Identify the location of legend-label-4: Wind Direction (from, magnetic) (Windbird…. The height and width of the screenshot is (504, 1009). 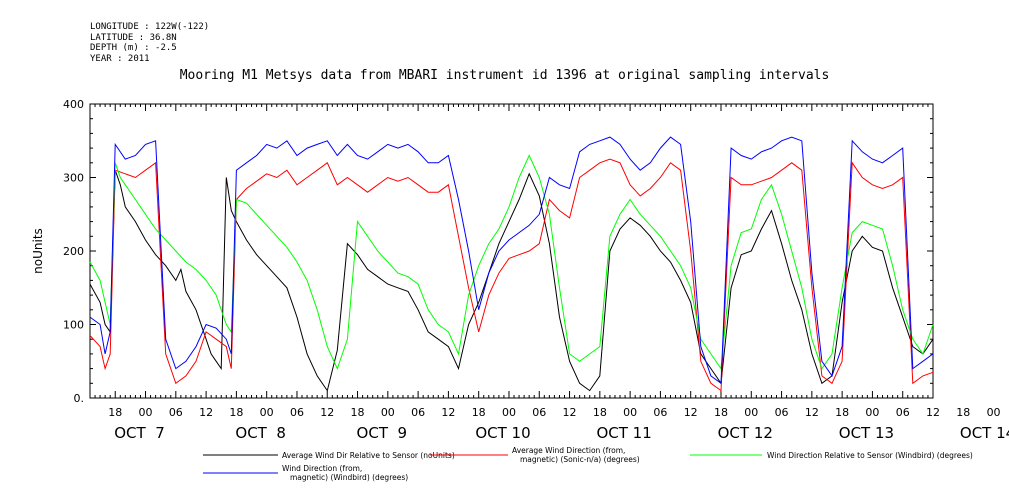
(345, 473).